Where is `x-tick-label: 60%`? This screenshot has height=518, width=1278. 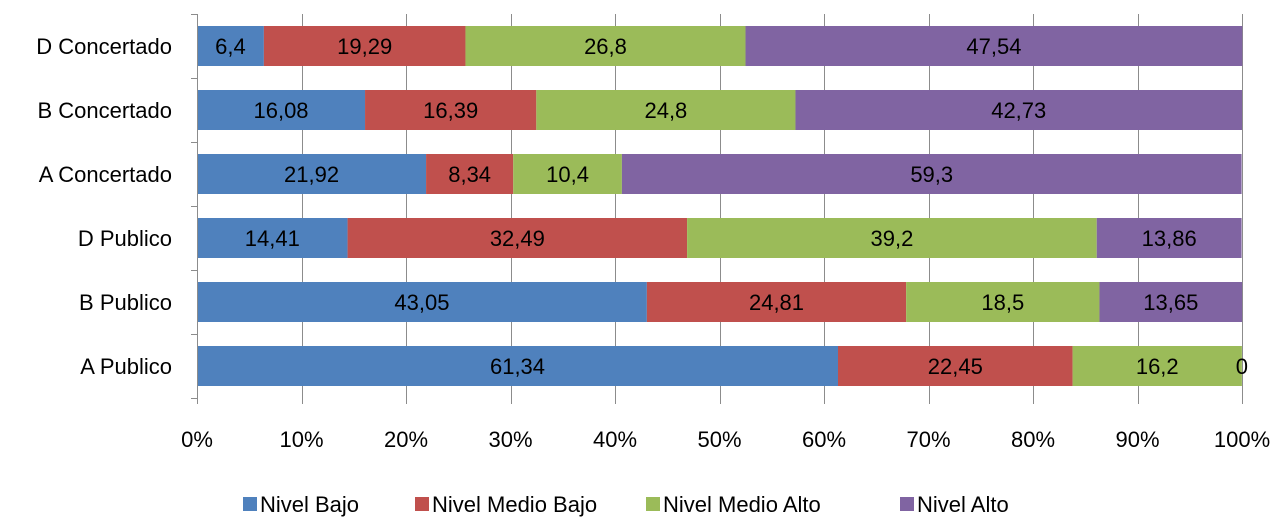 x-tick-label: 60% is located at coordinates (824, 439).